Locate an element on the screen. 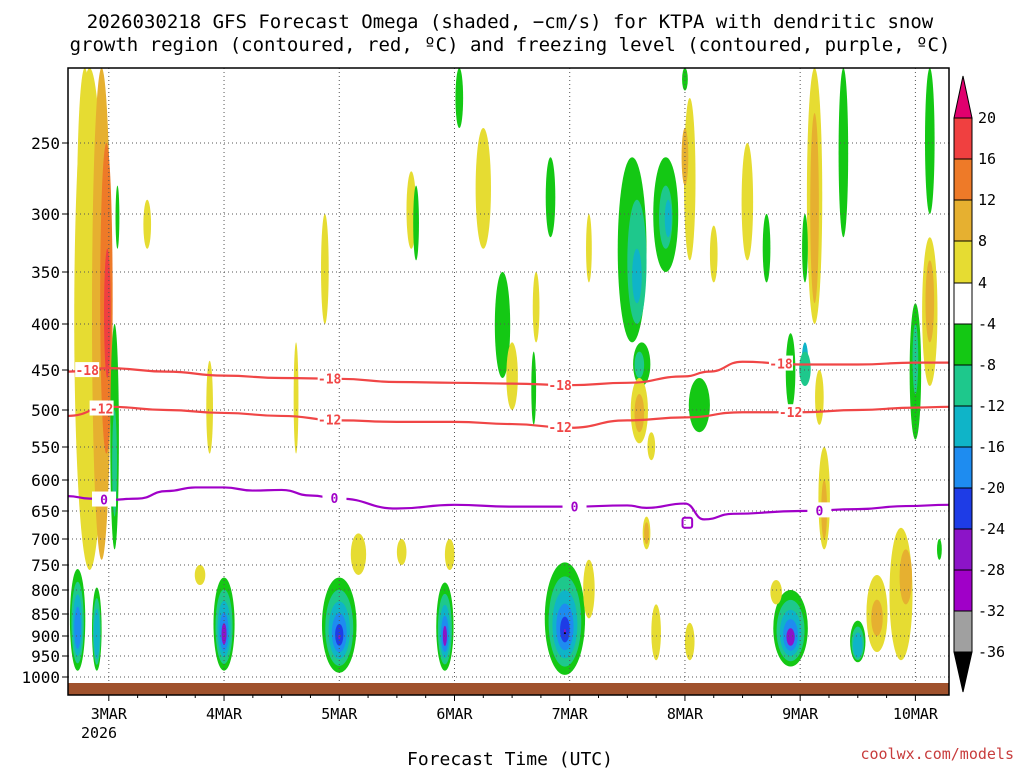  colorbar-label: 4 is located at coordinates (982, 283).